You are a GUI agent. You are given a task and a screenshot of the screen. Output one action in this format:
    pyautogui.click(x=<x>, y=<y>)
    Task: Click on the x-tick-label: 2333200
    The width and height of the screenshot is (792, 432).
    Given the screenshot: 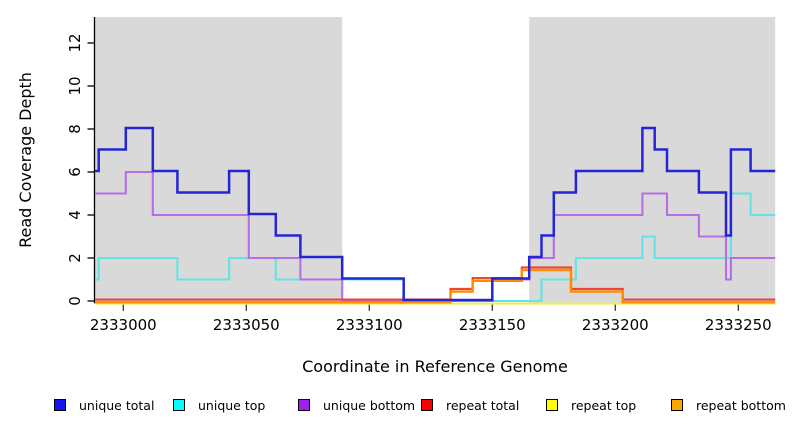 What is the action you would take?
    pyautogui.click(x=615, y=325)
    